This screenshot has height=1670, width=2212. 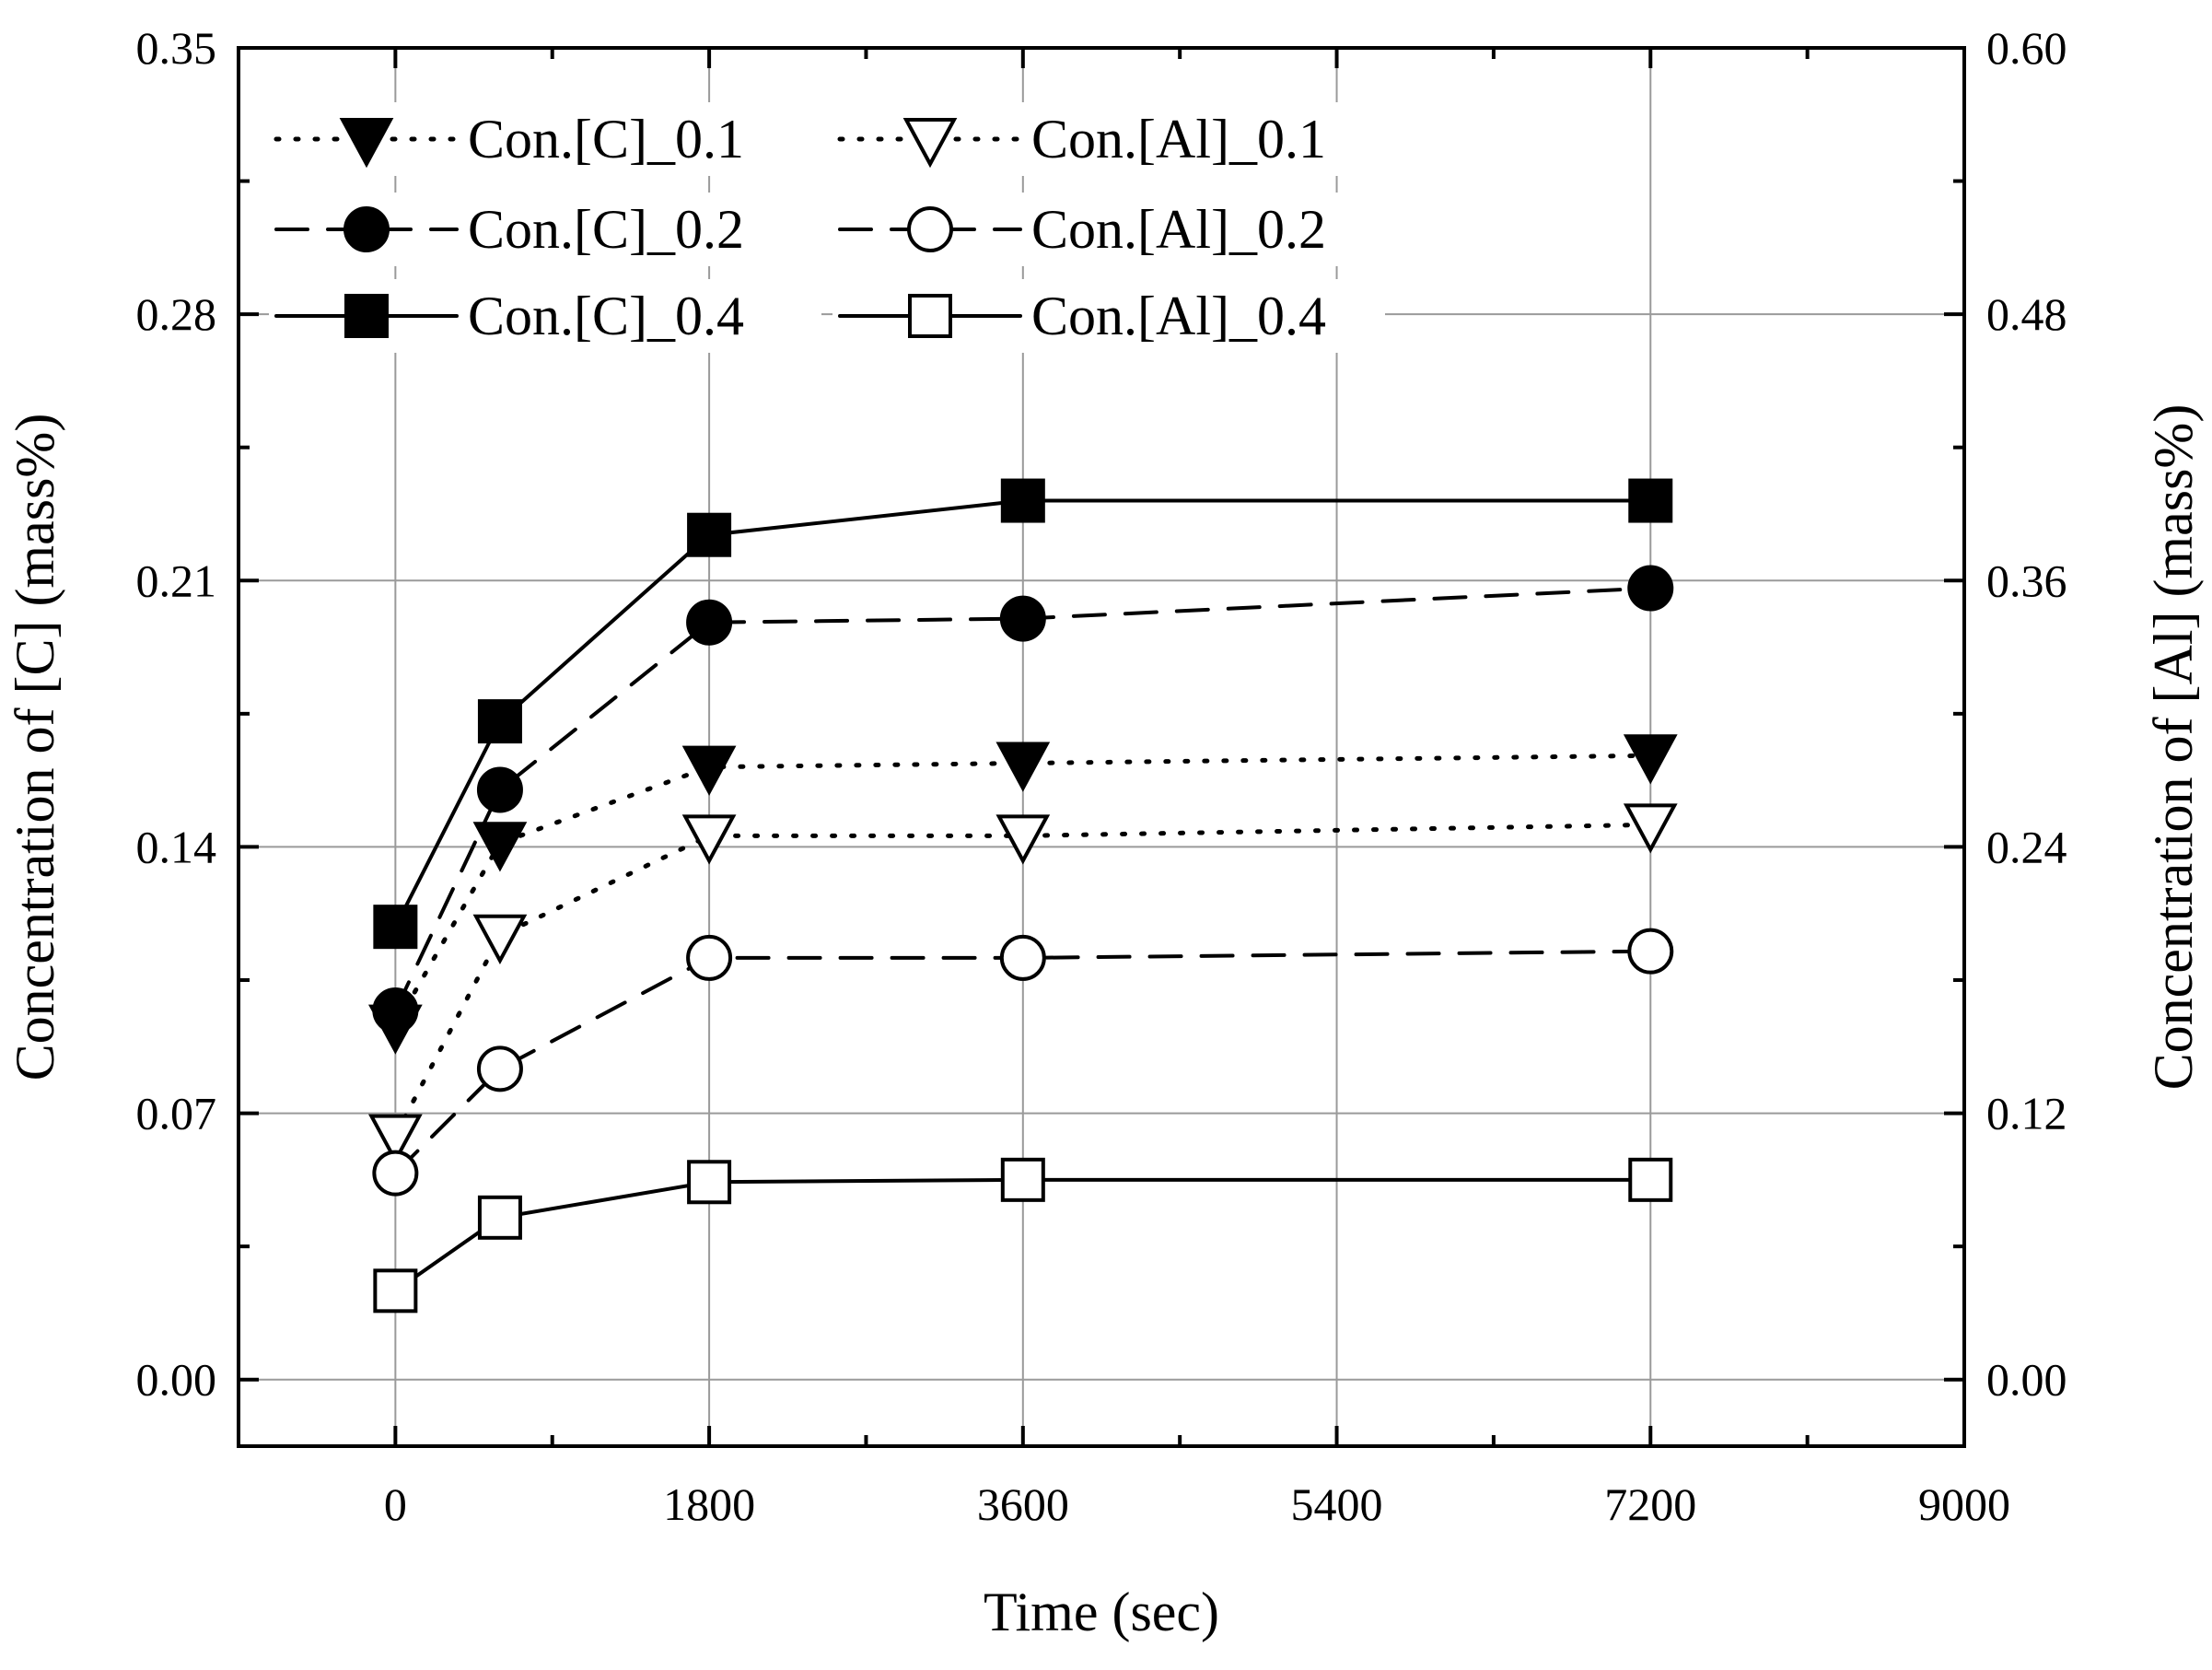 What do you see at coordinates (177, 580) in the screenshot?
I see `y-left-tick-label: 0.21` at bounding box center [177, 580].